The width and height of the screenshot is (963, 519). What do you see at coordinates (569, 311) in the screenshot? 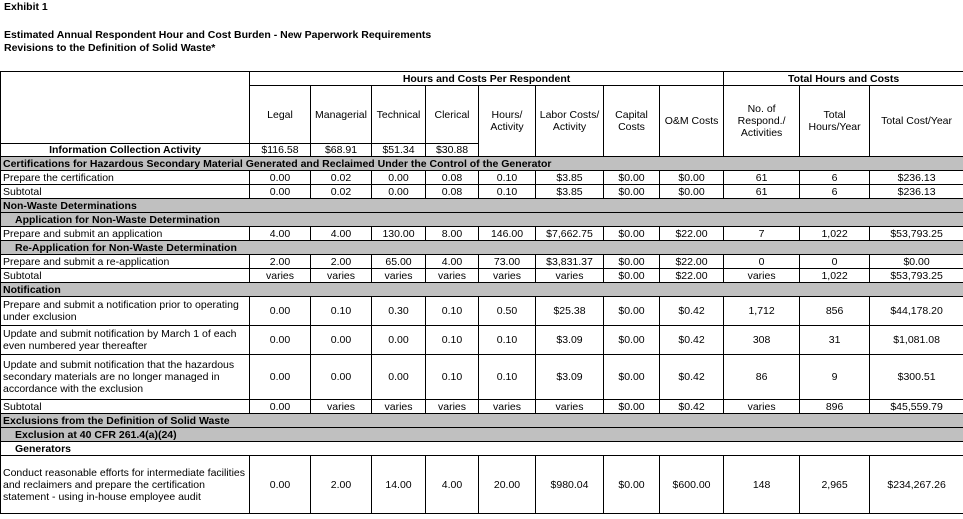
I see `value-cell: $25.38` at bounding box center [569, 311].